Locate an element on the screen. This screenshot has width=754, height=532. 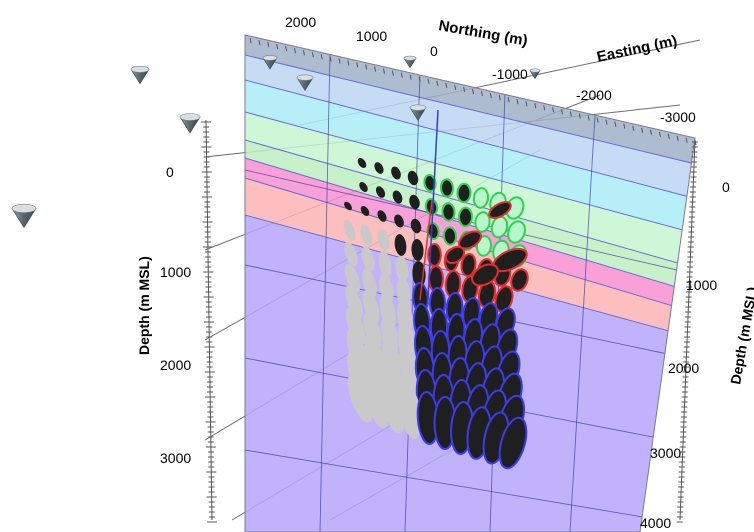
right-depth-tick-label: 3000 is located at coordinates (665, 453).